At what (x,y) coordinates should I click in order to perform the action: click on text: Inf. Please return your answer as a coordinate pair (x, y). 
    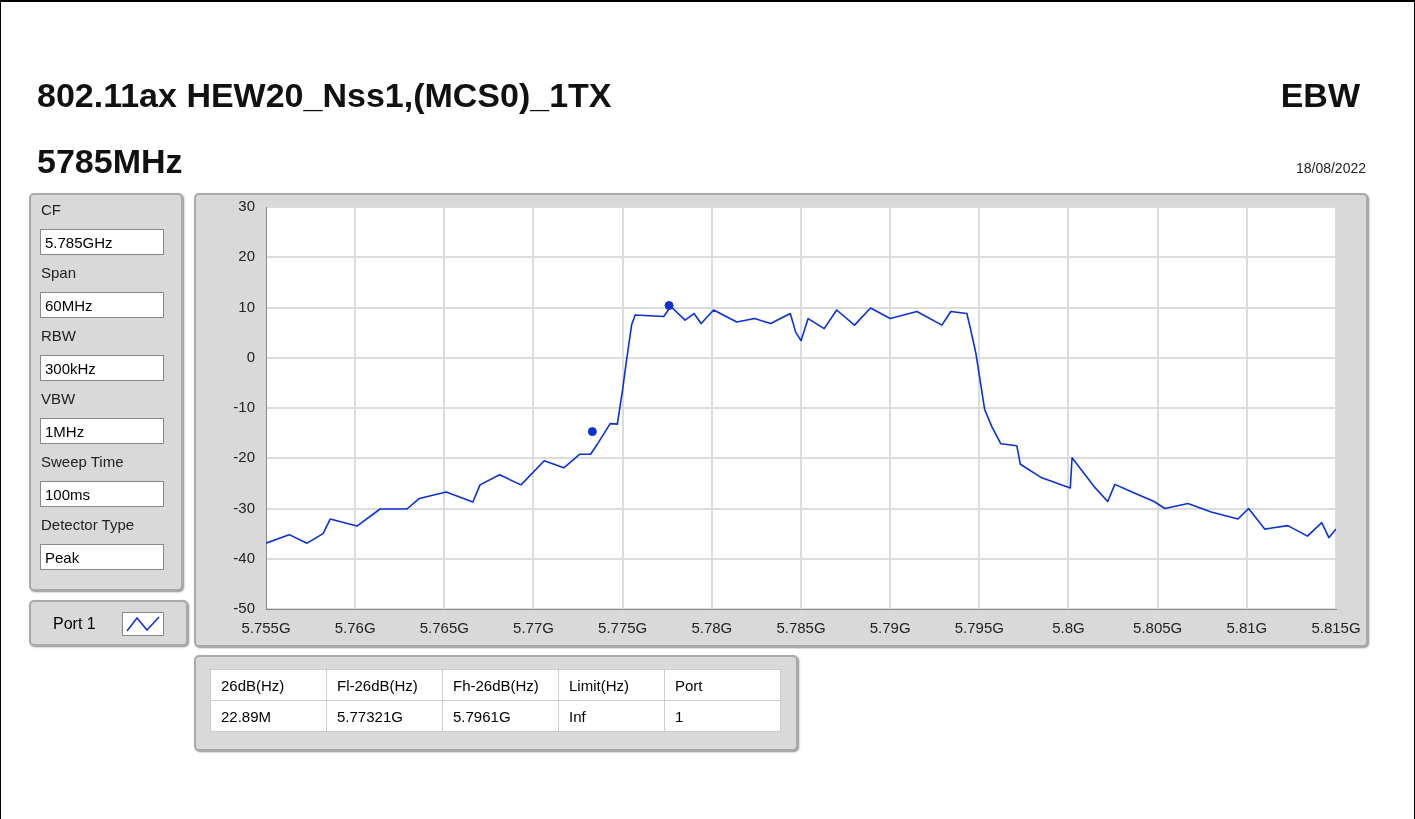
    Looking at the image, I should click on (611, 716).